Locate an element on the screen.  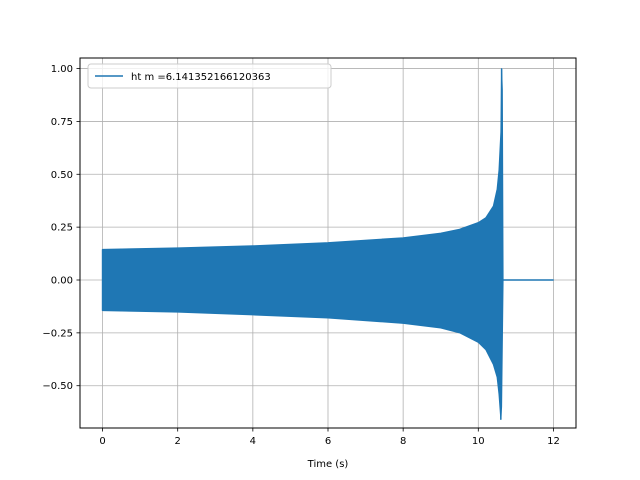
x-tick-label: 0 is located at coordinates (102, 441).